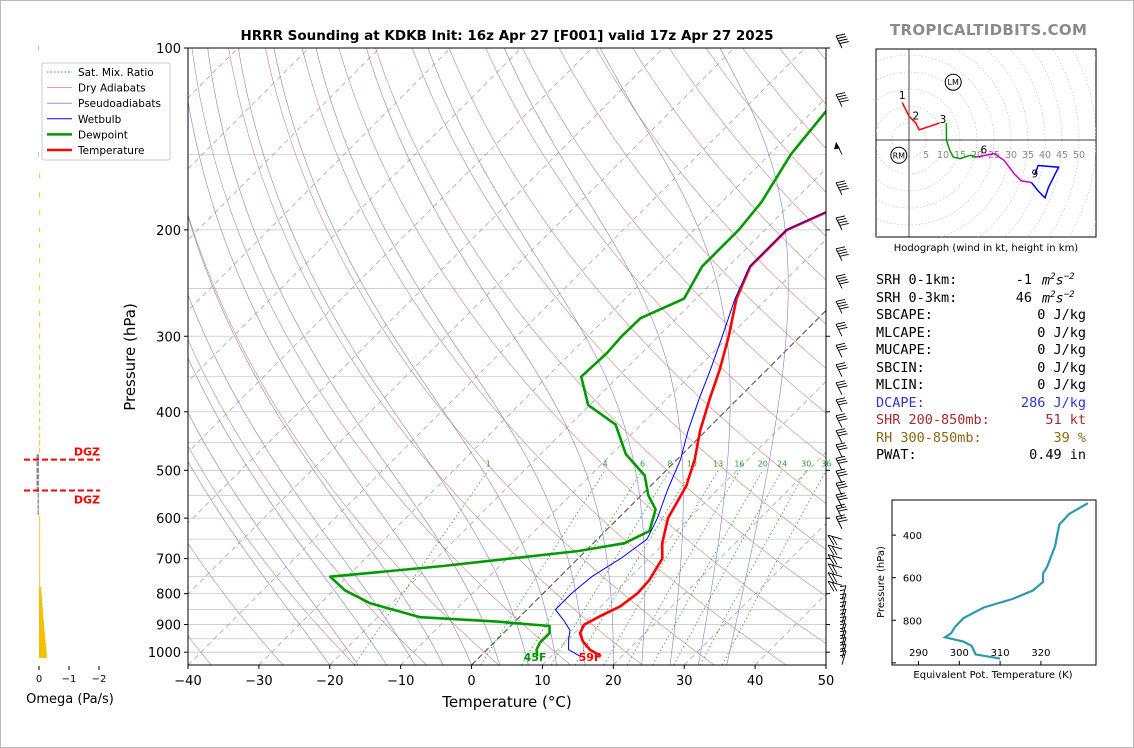  What do you see at coordinates (896, 455) in the screenshot?
I see `param-label: PWAT:` at bounding box center [896, 455].